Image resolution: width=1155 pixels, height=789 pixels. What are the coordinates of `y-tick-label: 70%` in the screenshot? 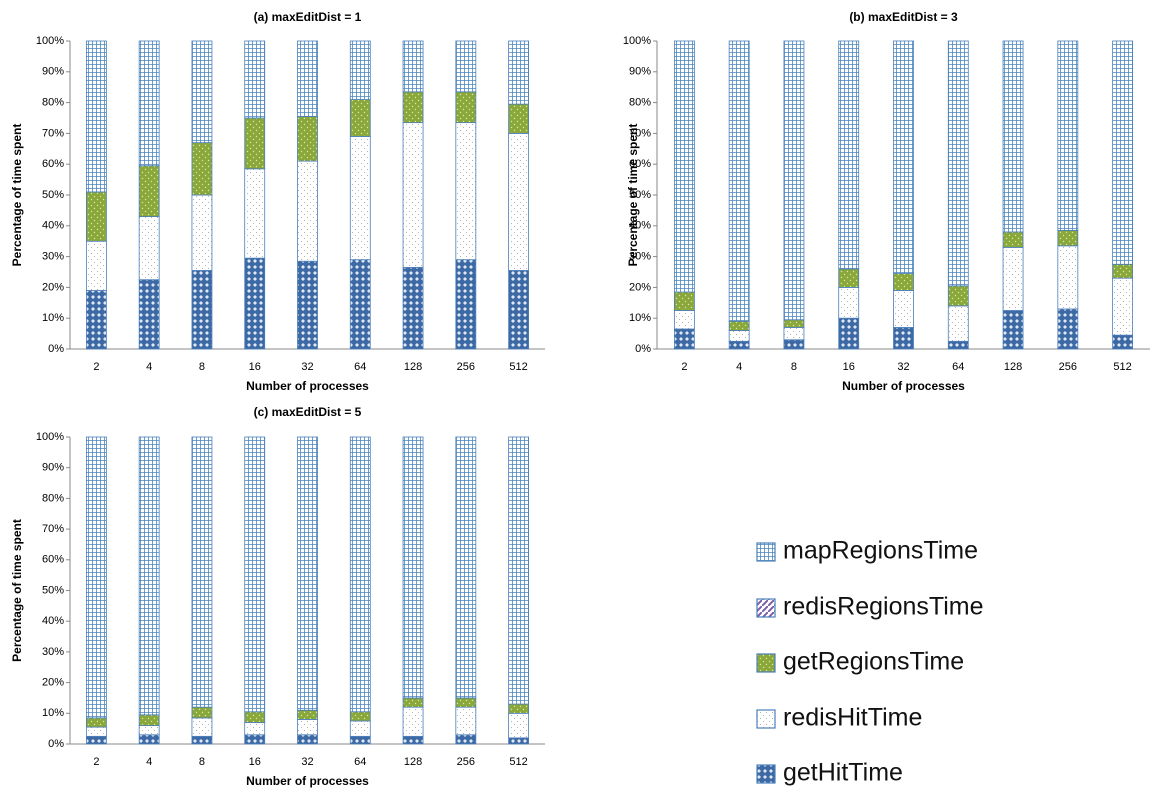 It's located at (53, 529).